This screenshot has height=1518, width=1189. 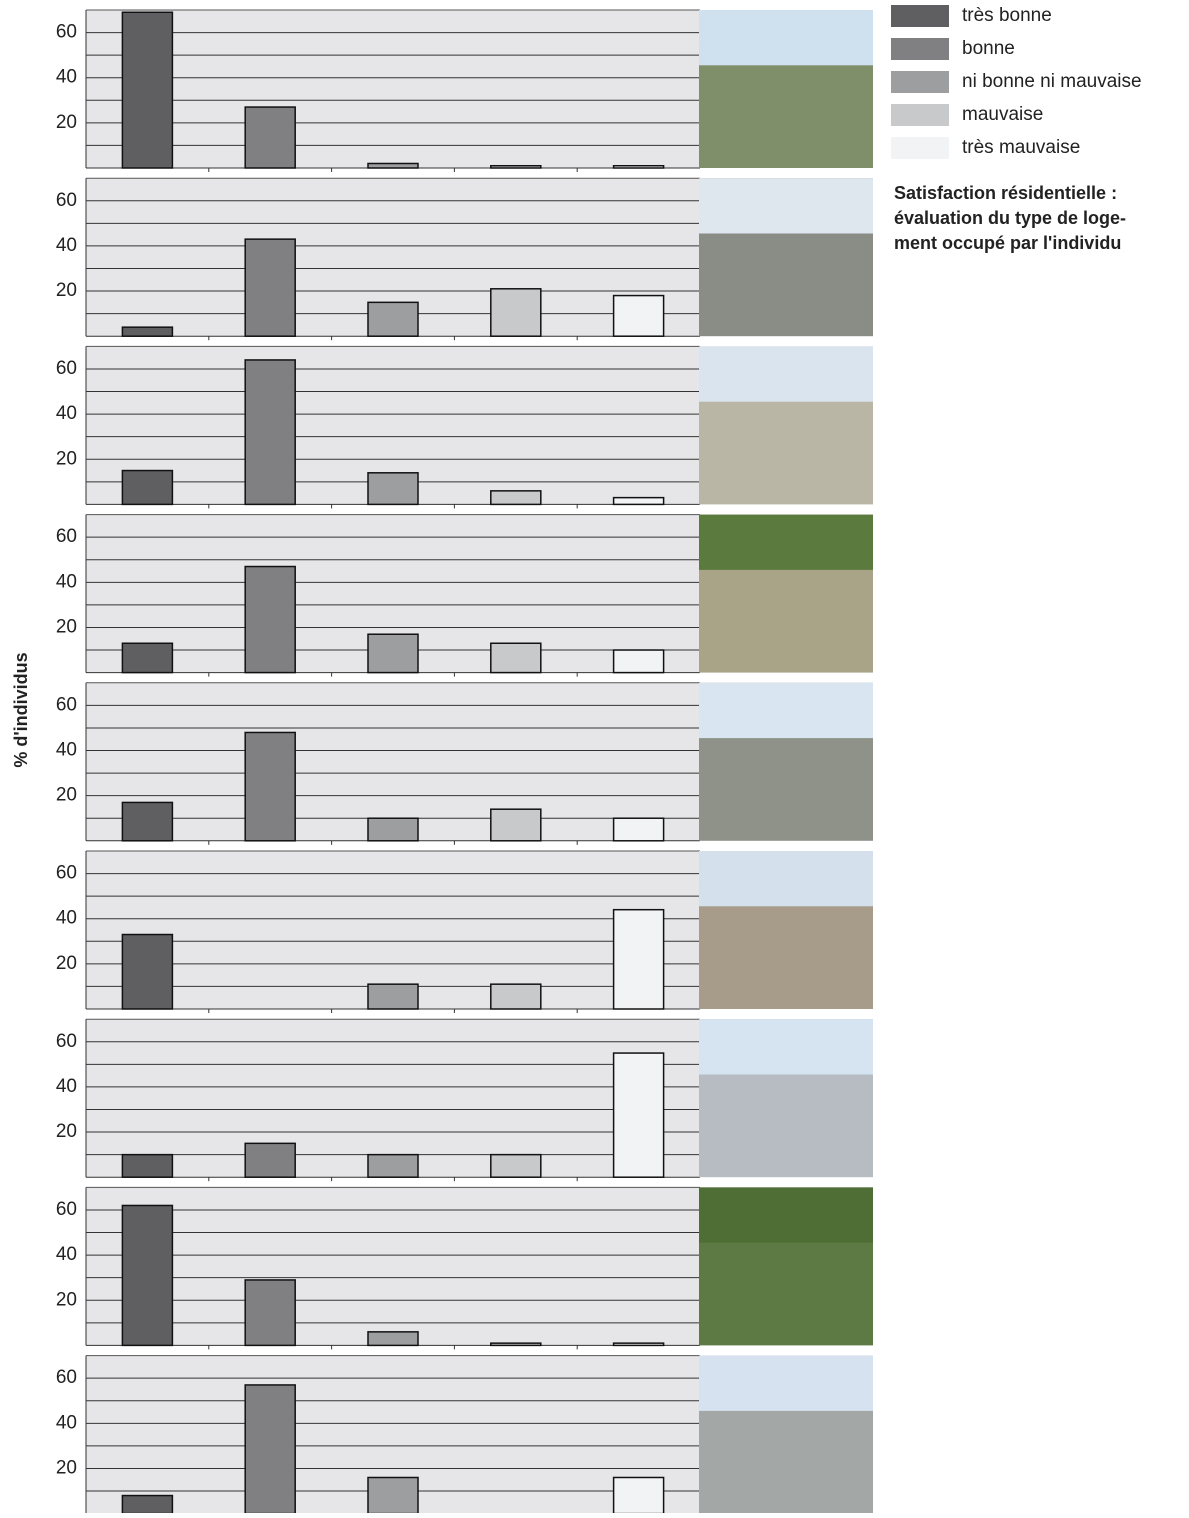 What do you see at coordinates (1052, 81) in the screenshot?
I see `legend-label: ni bonne ni mauvaise` at bounding box center [1052, 81].